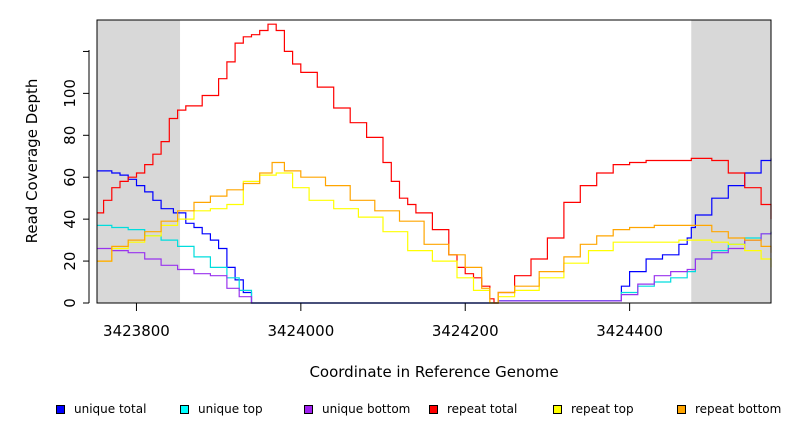 Image resolution: width=792 pixels, height=432 pixels. What do you see at coordinates (60, 409) in the screenshot?
I see `legend-swatch-unique-total` at bounding box center [60, 409].